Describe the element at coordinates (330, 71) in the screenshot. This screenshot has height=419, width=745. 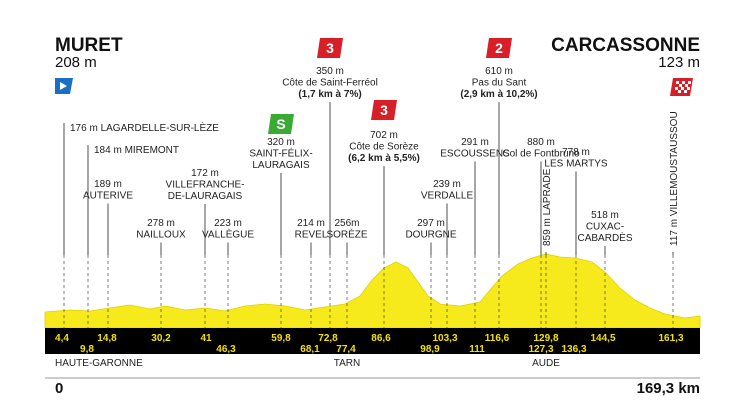
I see `waypoint-label: 350 m` at that location.